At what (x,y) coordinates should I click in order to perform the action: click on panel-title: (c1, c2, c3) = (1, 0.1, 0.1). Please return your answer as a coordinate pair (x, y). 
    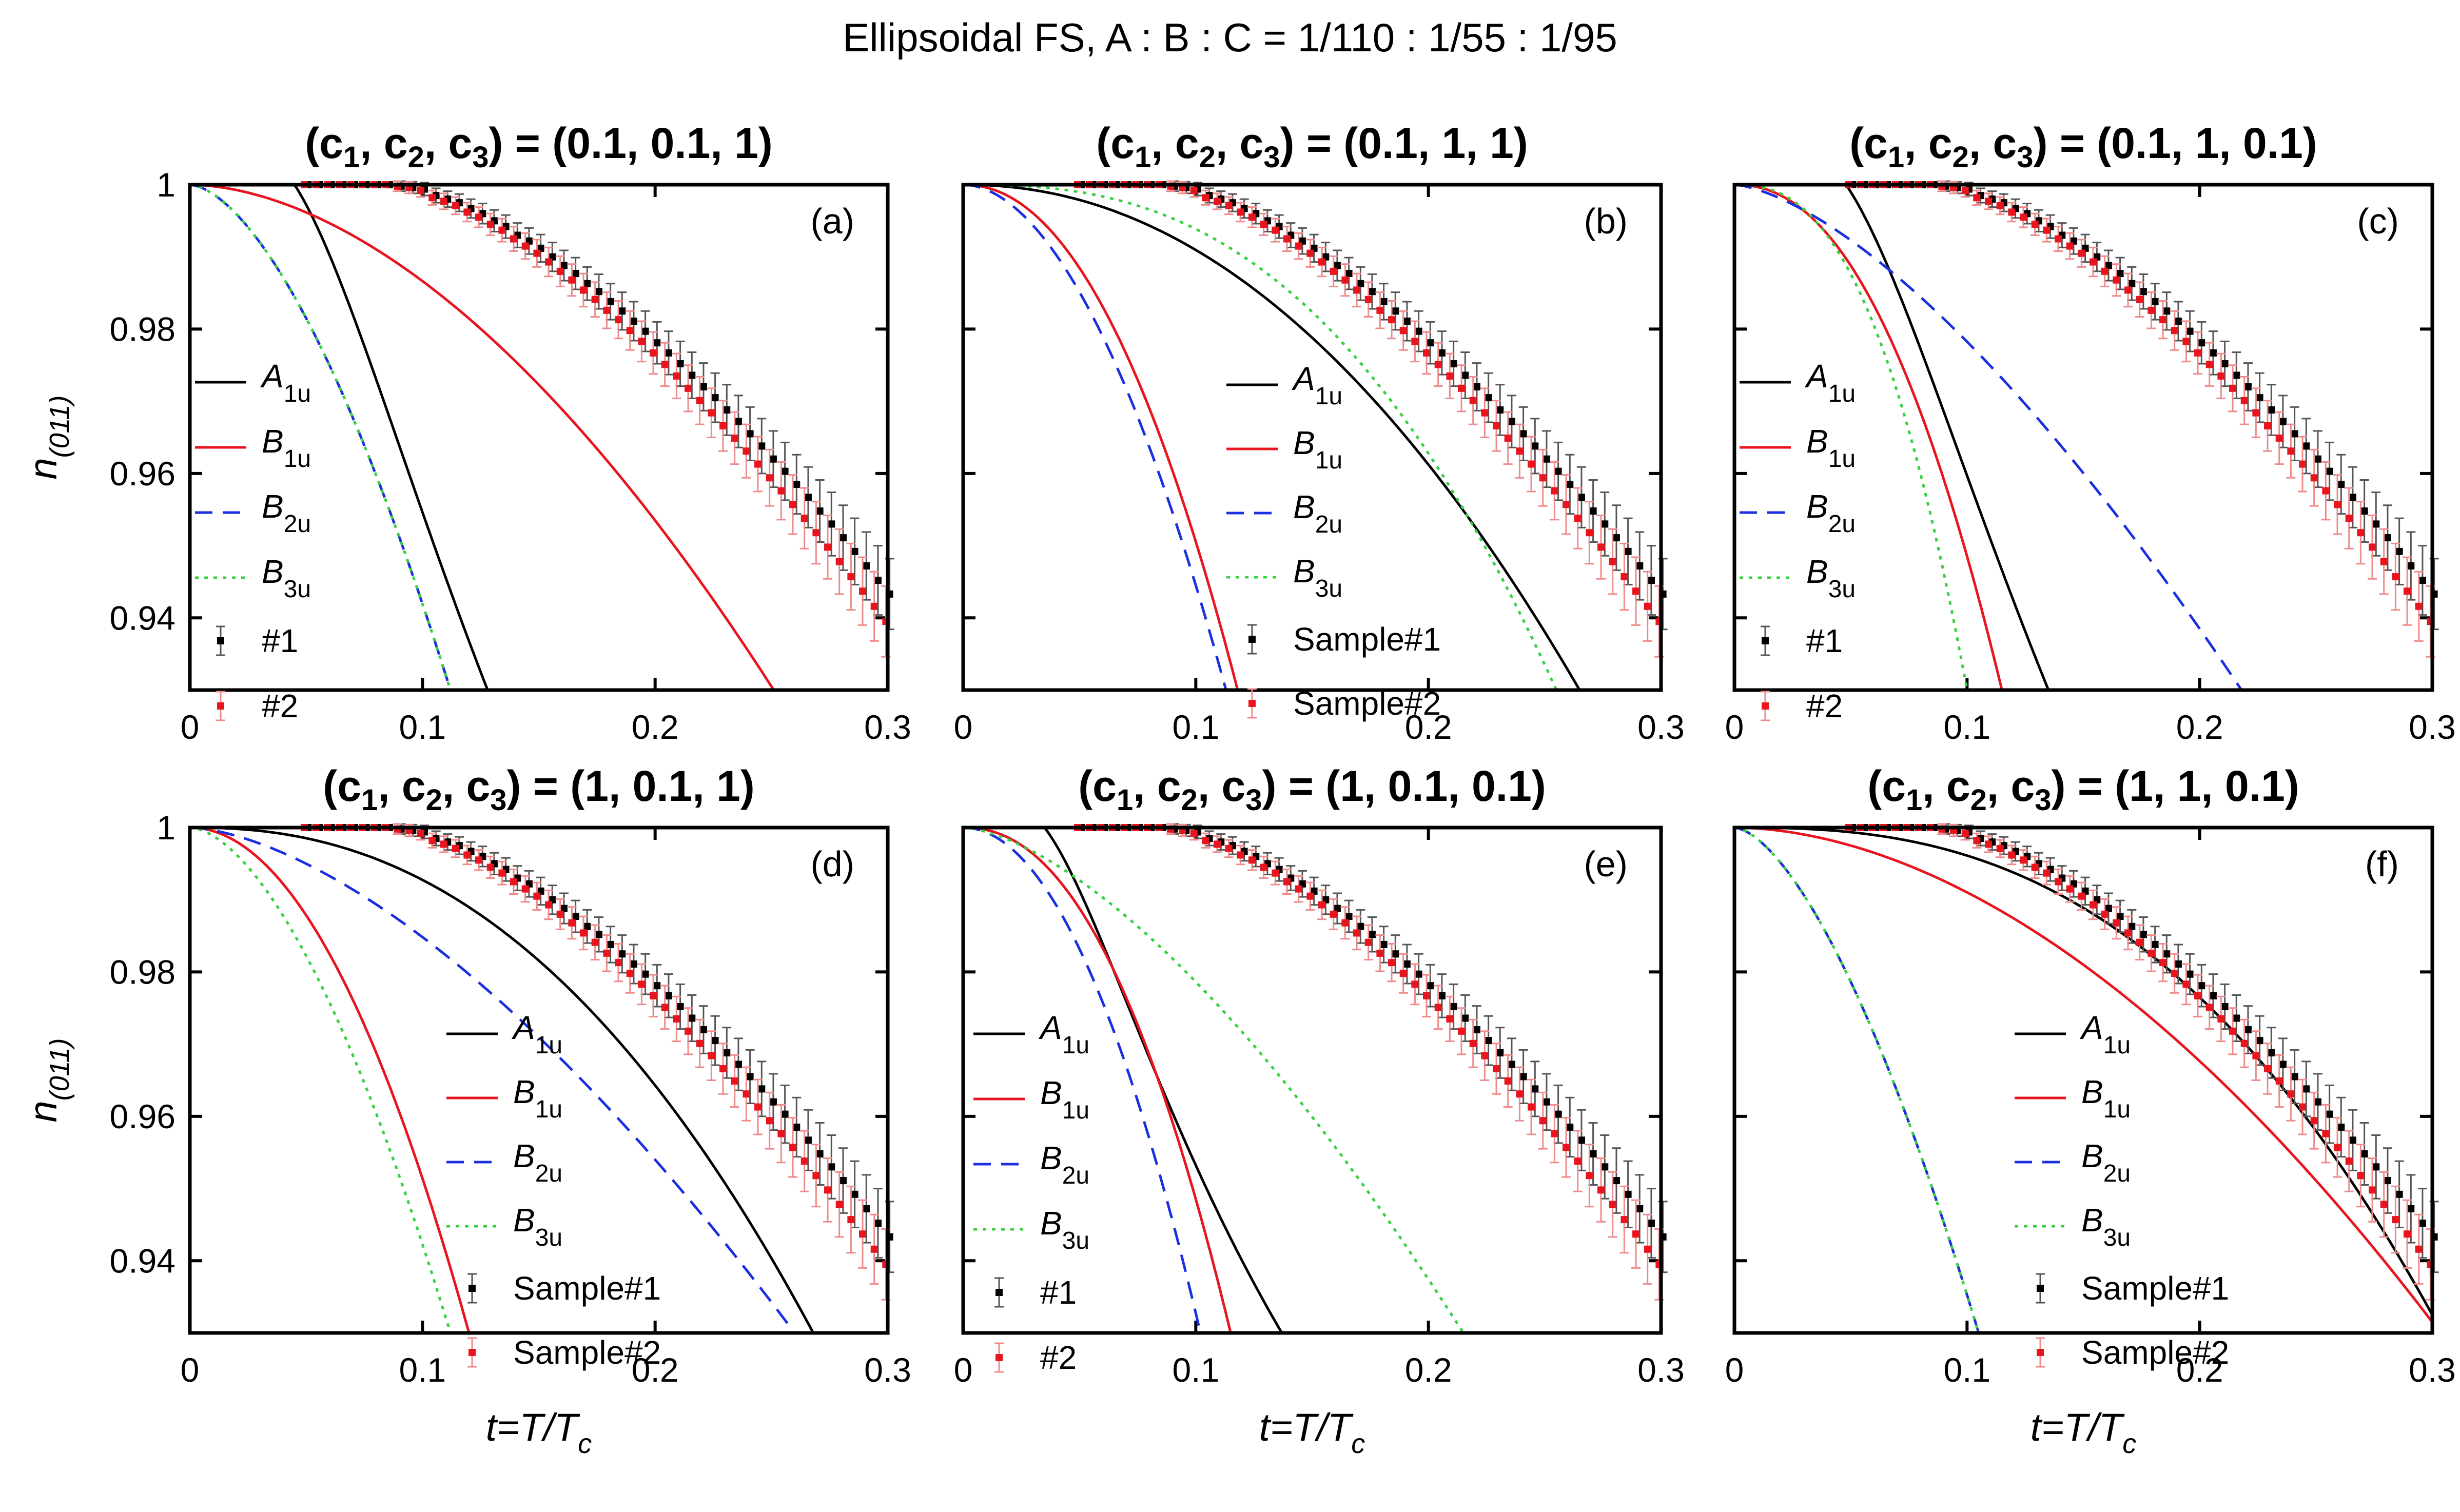
    Looking at the image, I should click on (1312, 790).